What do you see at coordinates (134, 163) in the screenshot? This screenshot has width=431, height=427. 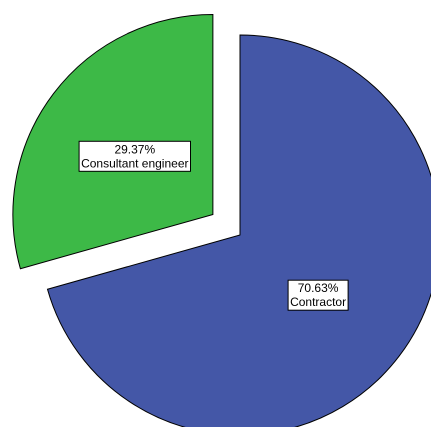 I see `slice-category-label: Consultant engineer` at bounding box center [134, 163].